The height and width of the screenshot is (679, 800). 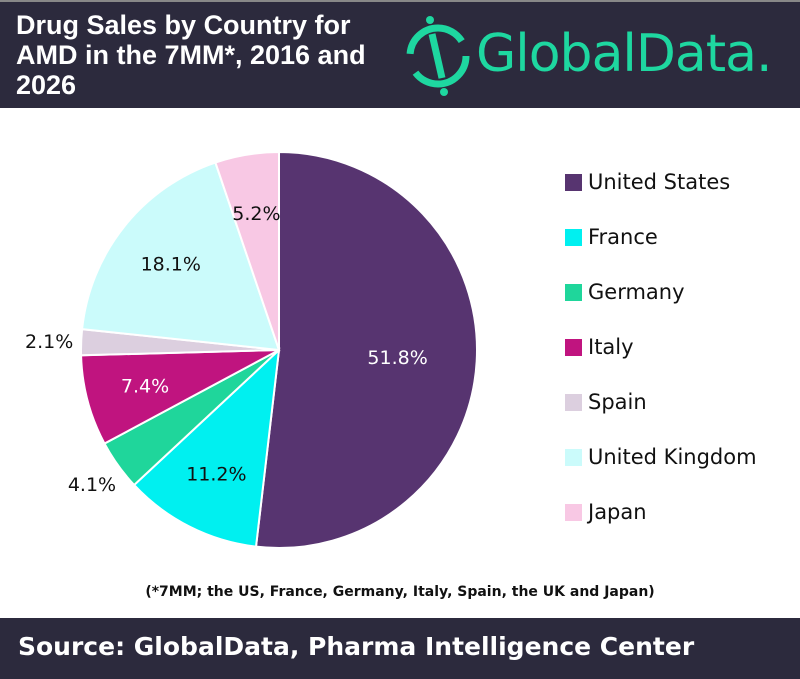 What do you see at coordinates (617, 512) in the screenshot?
I see `legend-label: Japan` at bounding box center [617, 512].